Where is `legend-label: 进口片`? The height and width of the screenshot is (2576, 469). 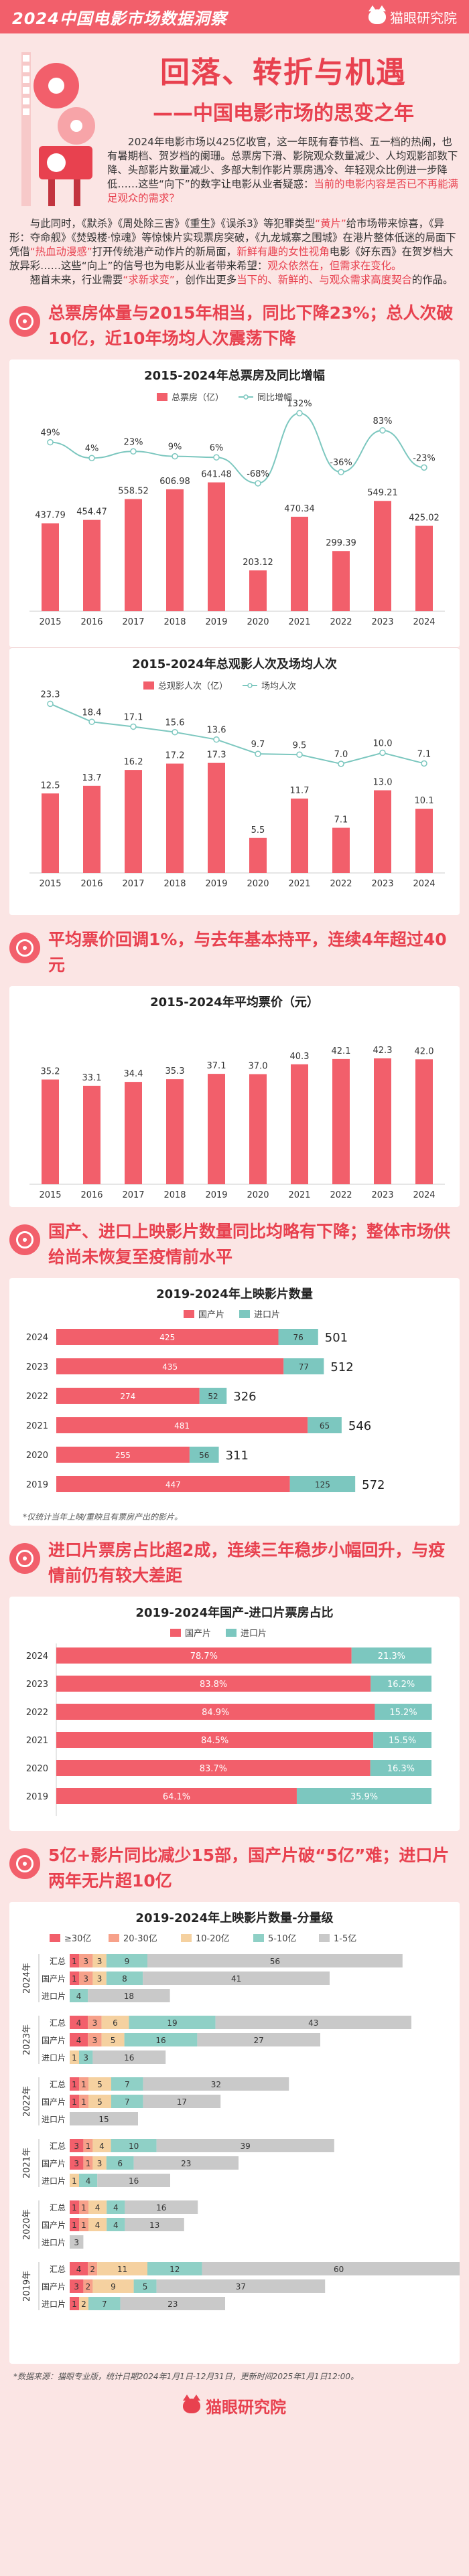
legend-label: 进口片 is located at coordinates (254, 1634).